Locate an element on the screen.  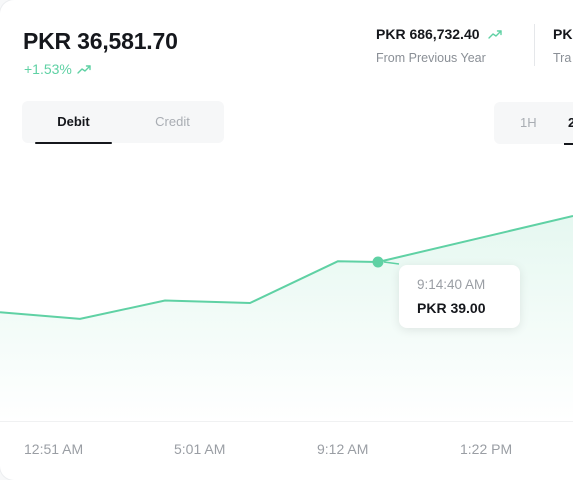
time-range-selector: 1H 2 is located at coordinates (533, 123).